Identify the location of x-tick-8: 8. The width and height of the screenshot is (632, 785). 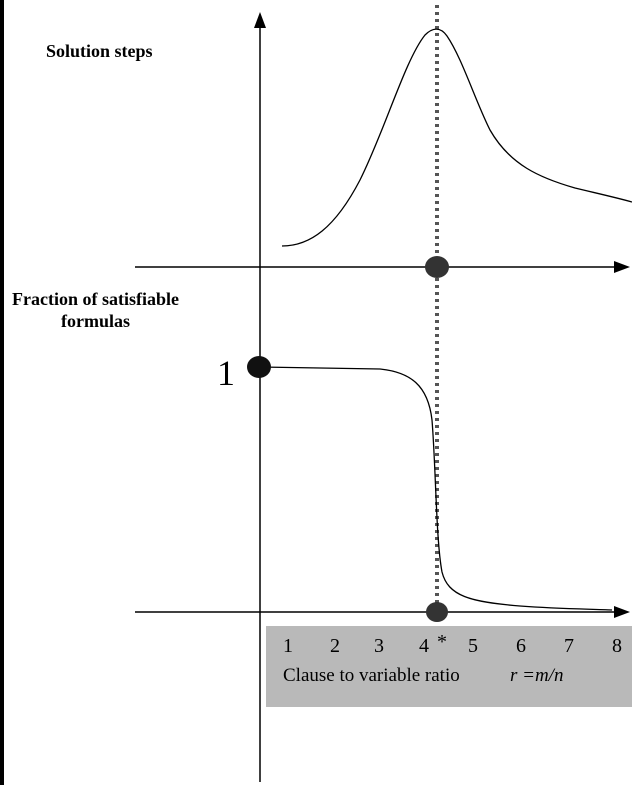
(617, 646).